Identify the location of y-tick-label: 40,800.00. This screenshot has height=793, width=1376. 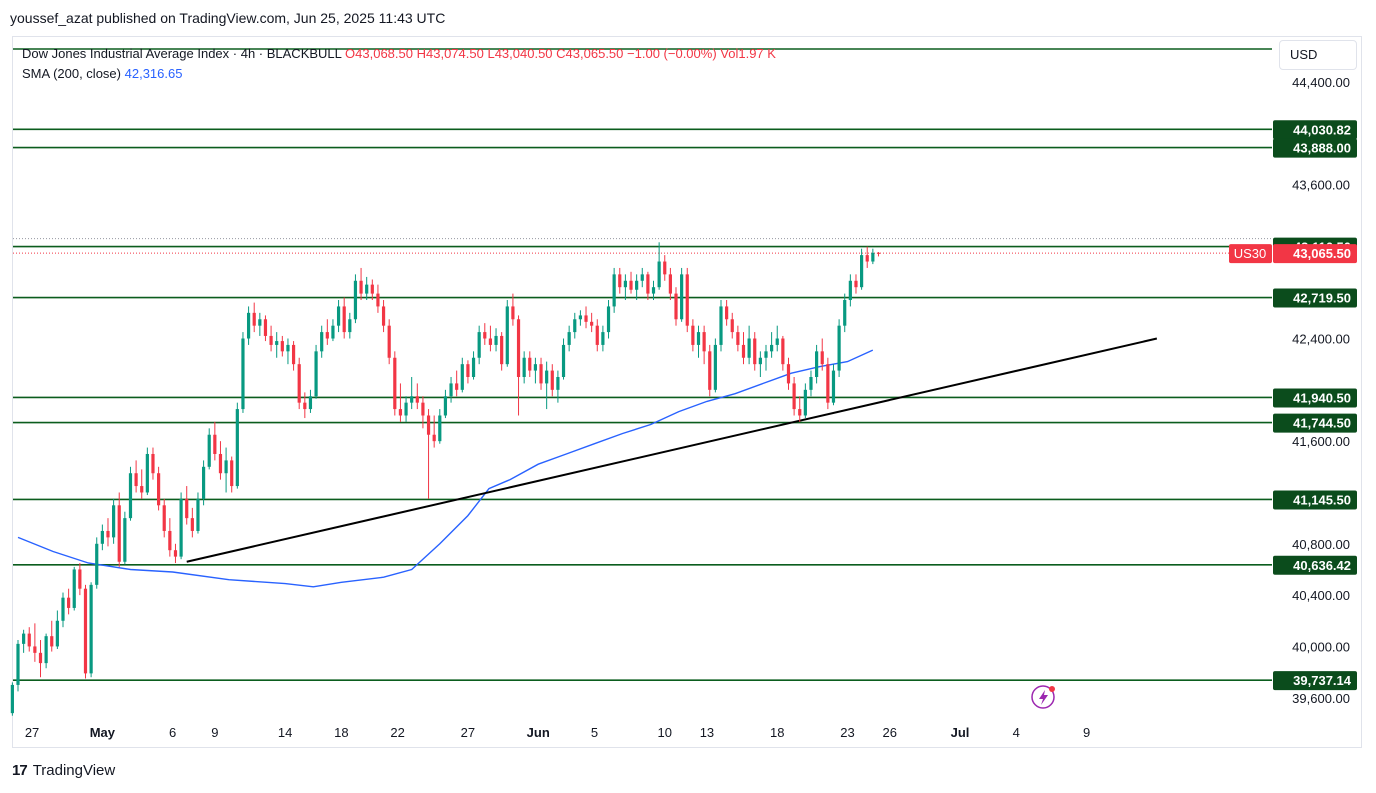
(1321, 544).